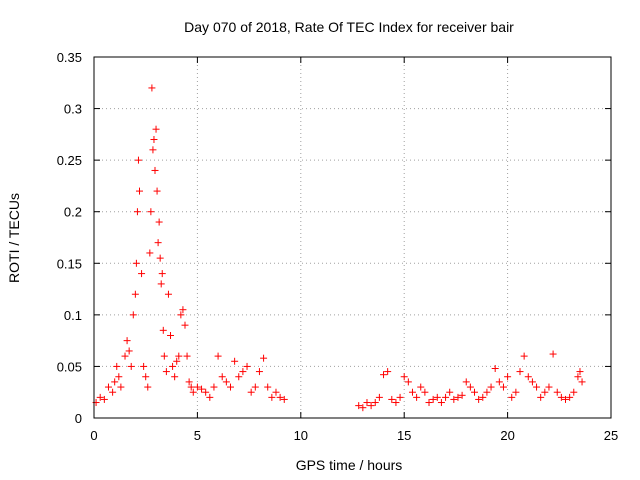 This screenshot has height=480, width=640. Describe the element at coordinates (73, 109) in the screenshot. I see `y-tick-label: 0.3` at that location.